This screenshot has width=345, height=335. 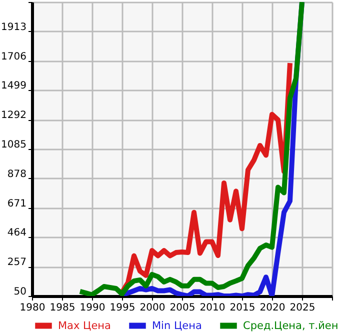 What do you see at coordinates (123, 308) in the screenshot?
I see `x-tick-label: 1995` at bounding box center [123, 308].